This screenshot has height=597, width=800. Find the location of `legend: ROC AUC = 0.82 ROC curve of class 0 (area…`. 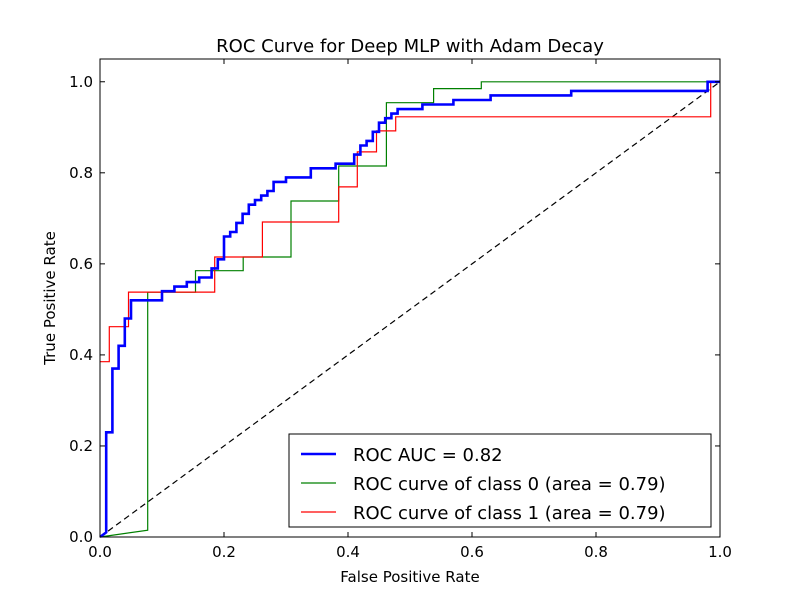

legend: ROC AUC = 0.82 ROC curve of class 0 (area… is located at coordinates (500, 480).